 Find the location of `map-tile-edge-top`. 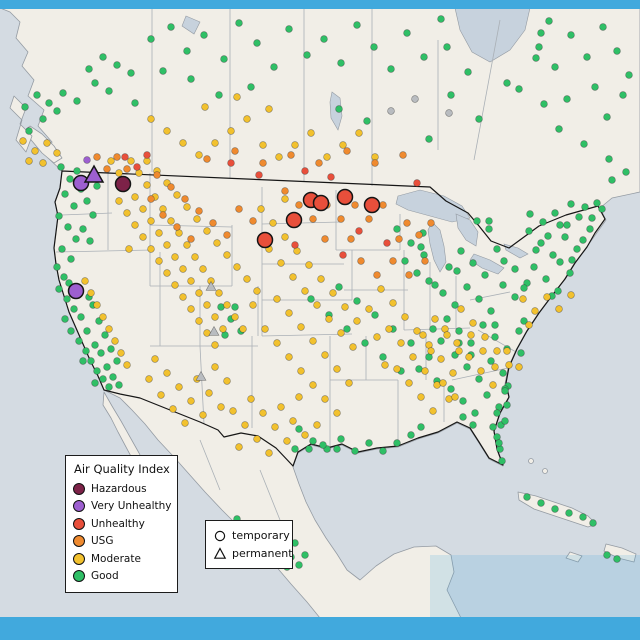

map-tile-edge-top is located at coordinates (320, 4).